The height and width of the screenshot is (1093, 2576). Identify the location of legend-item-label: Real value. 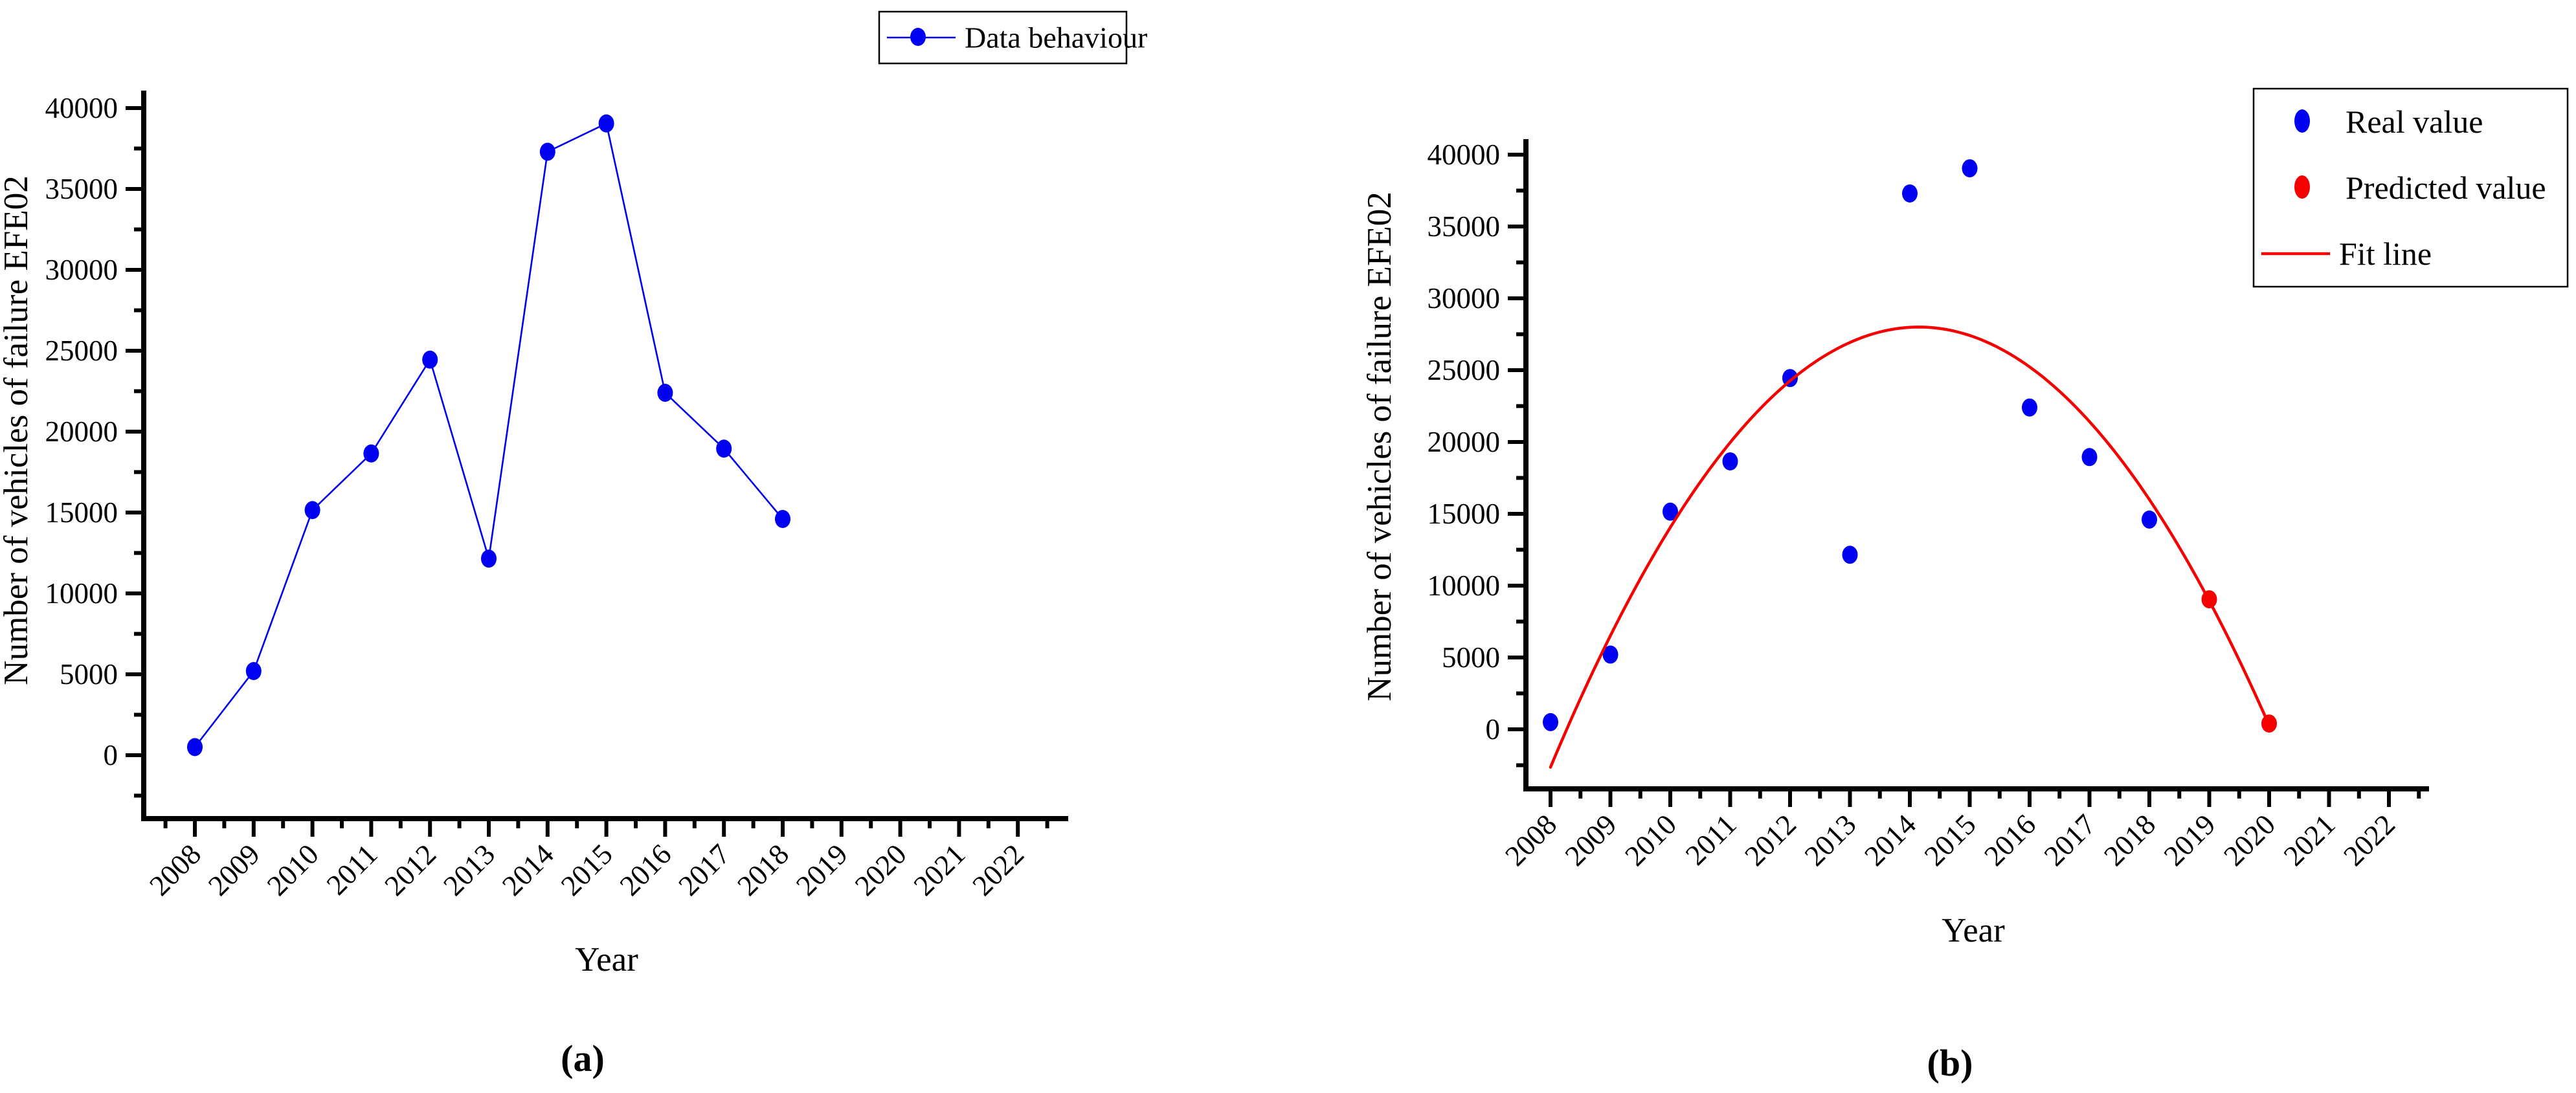
(2415, 122).